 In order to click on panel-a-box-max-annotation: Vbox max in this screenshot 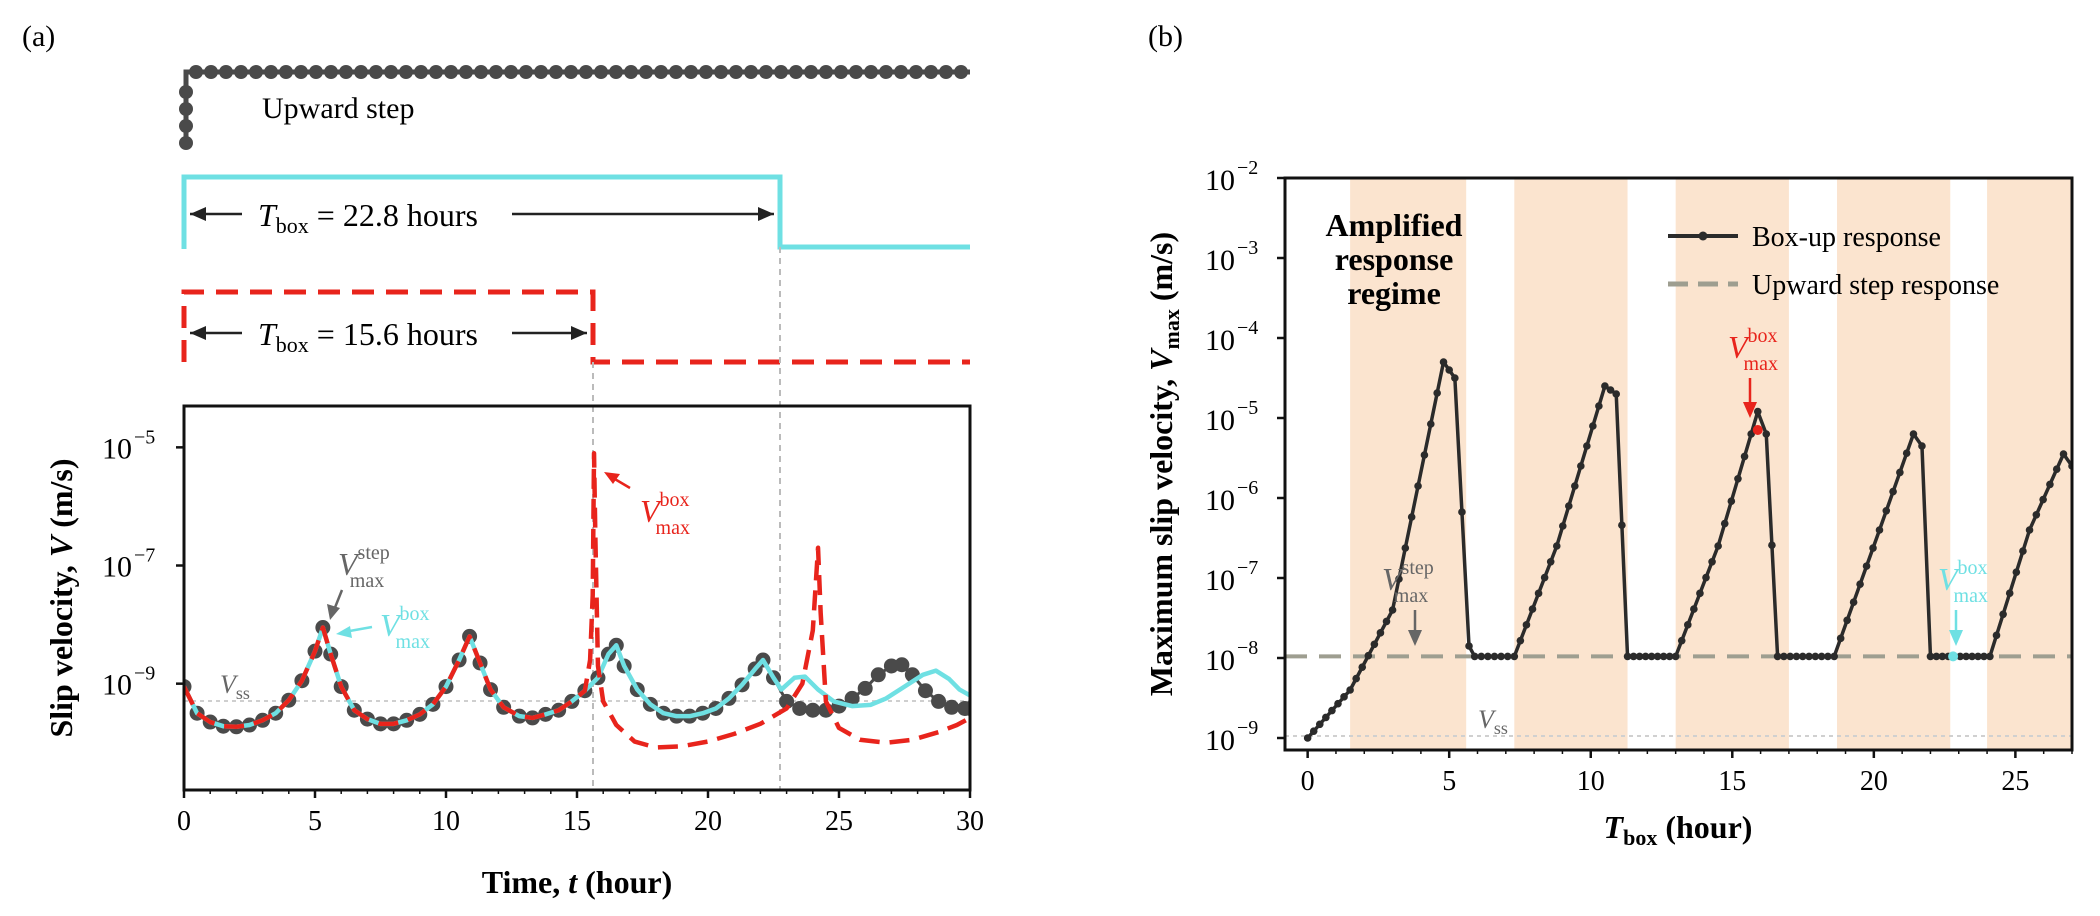, I will do `click(647, 505)`.